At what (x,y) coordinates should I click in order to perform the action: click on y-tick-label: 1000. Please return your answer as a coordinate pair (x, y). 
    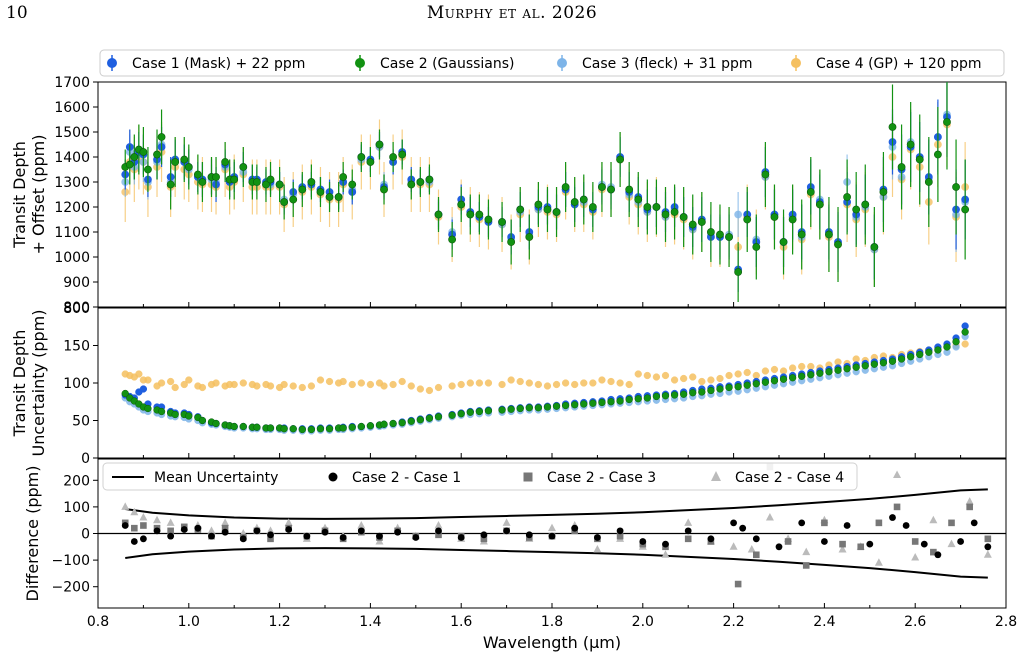
    Looking at the image, I should click on (72, 258).